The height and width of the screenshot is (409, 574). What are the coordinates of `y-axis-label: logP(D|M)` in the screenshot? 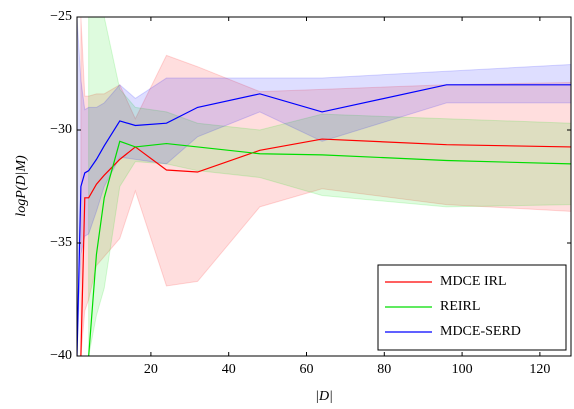 It's located at (21, 186).